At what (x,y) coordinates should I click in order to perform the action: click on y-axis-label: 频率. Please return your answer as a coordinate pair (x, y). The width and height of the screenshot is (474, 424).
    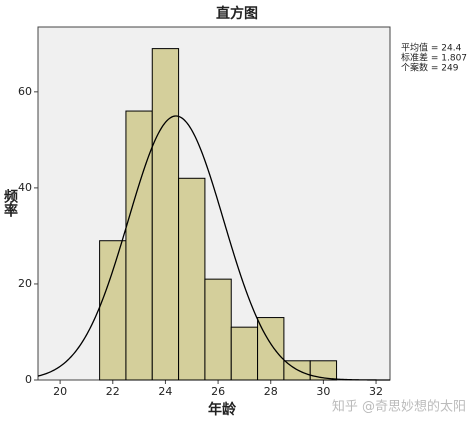
    Looking at the image, I should click on (10, 203).